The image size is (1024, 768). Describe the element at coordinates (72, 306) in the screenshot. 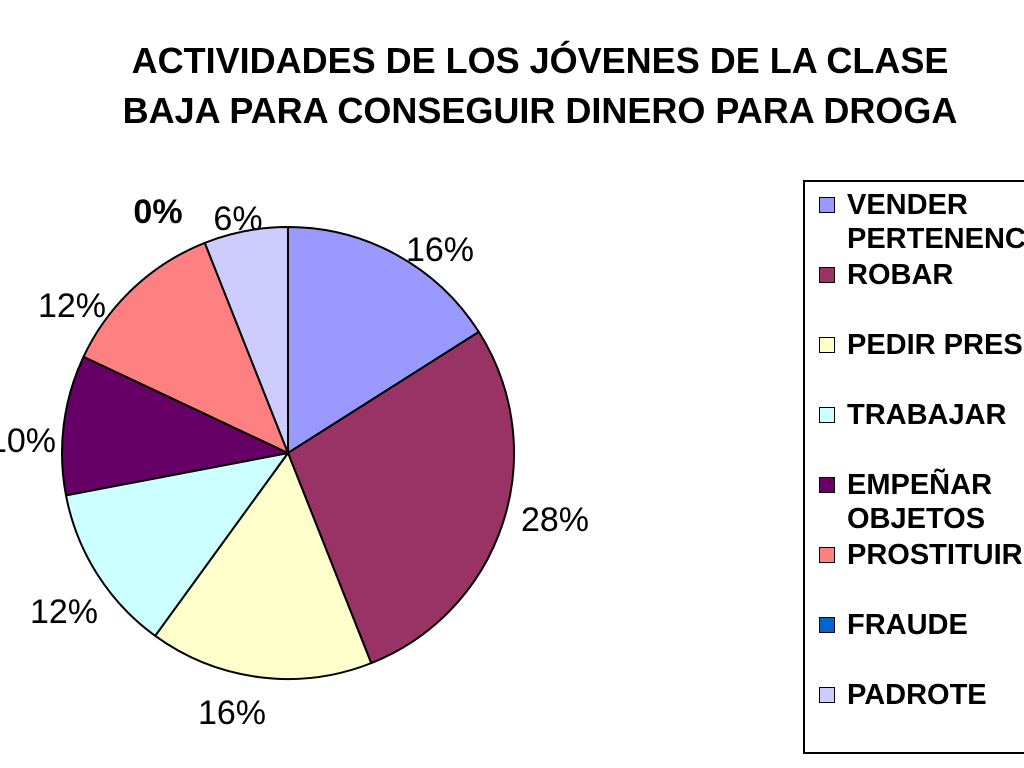

I see `data-label-prostituir: 12%` at that location.